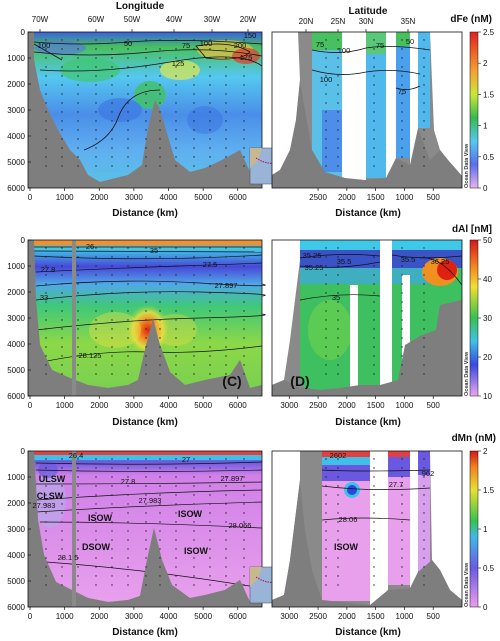 The height and width of the screenshot is (641, 500). Describe the element at coordinates (16, 266) in the screenshot. I see `depth-tick-label: 1000` at that location.